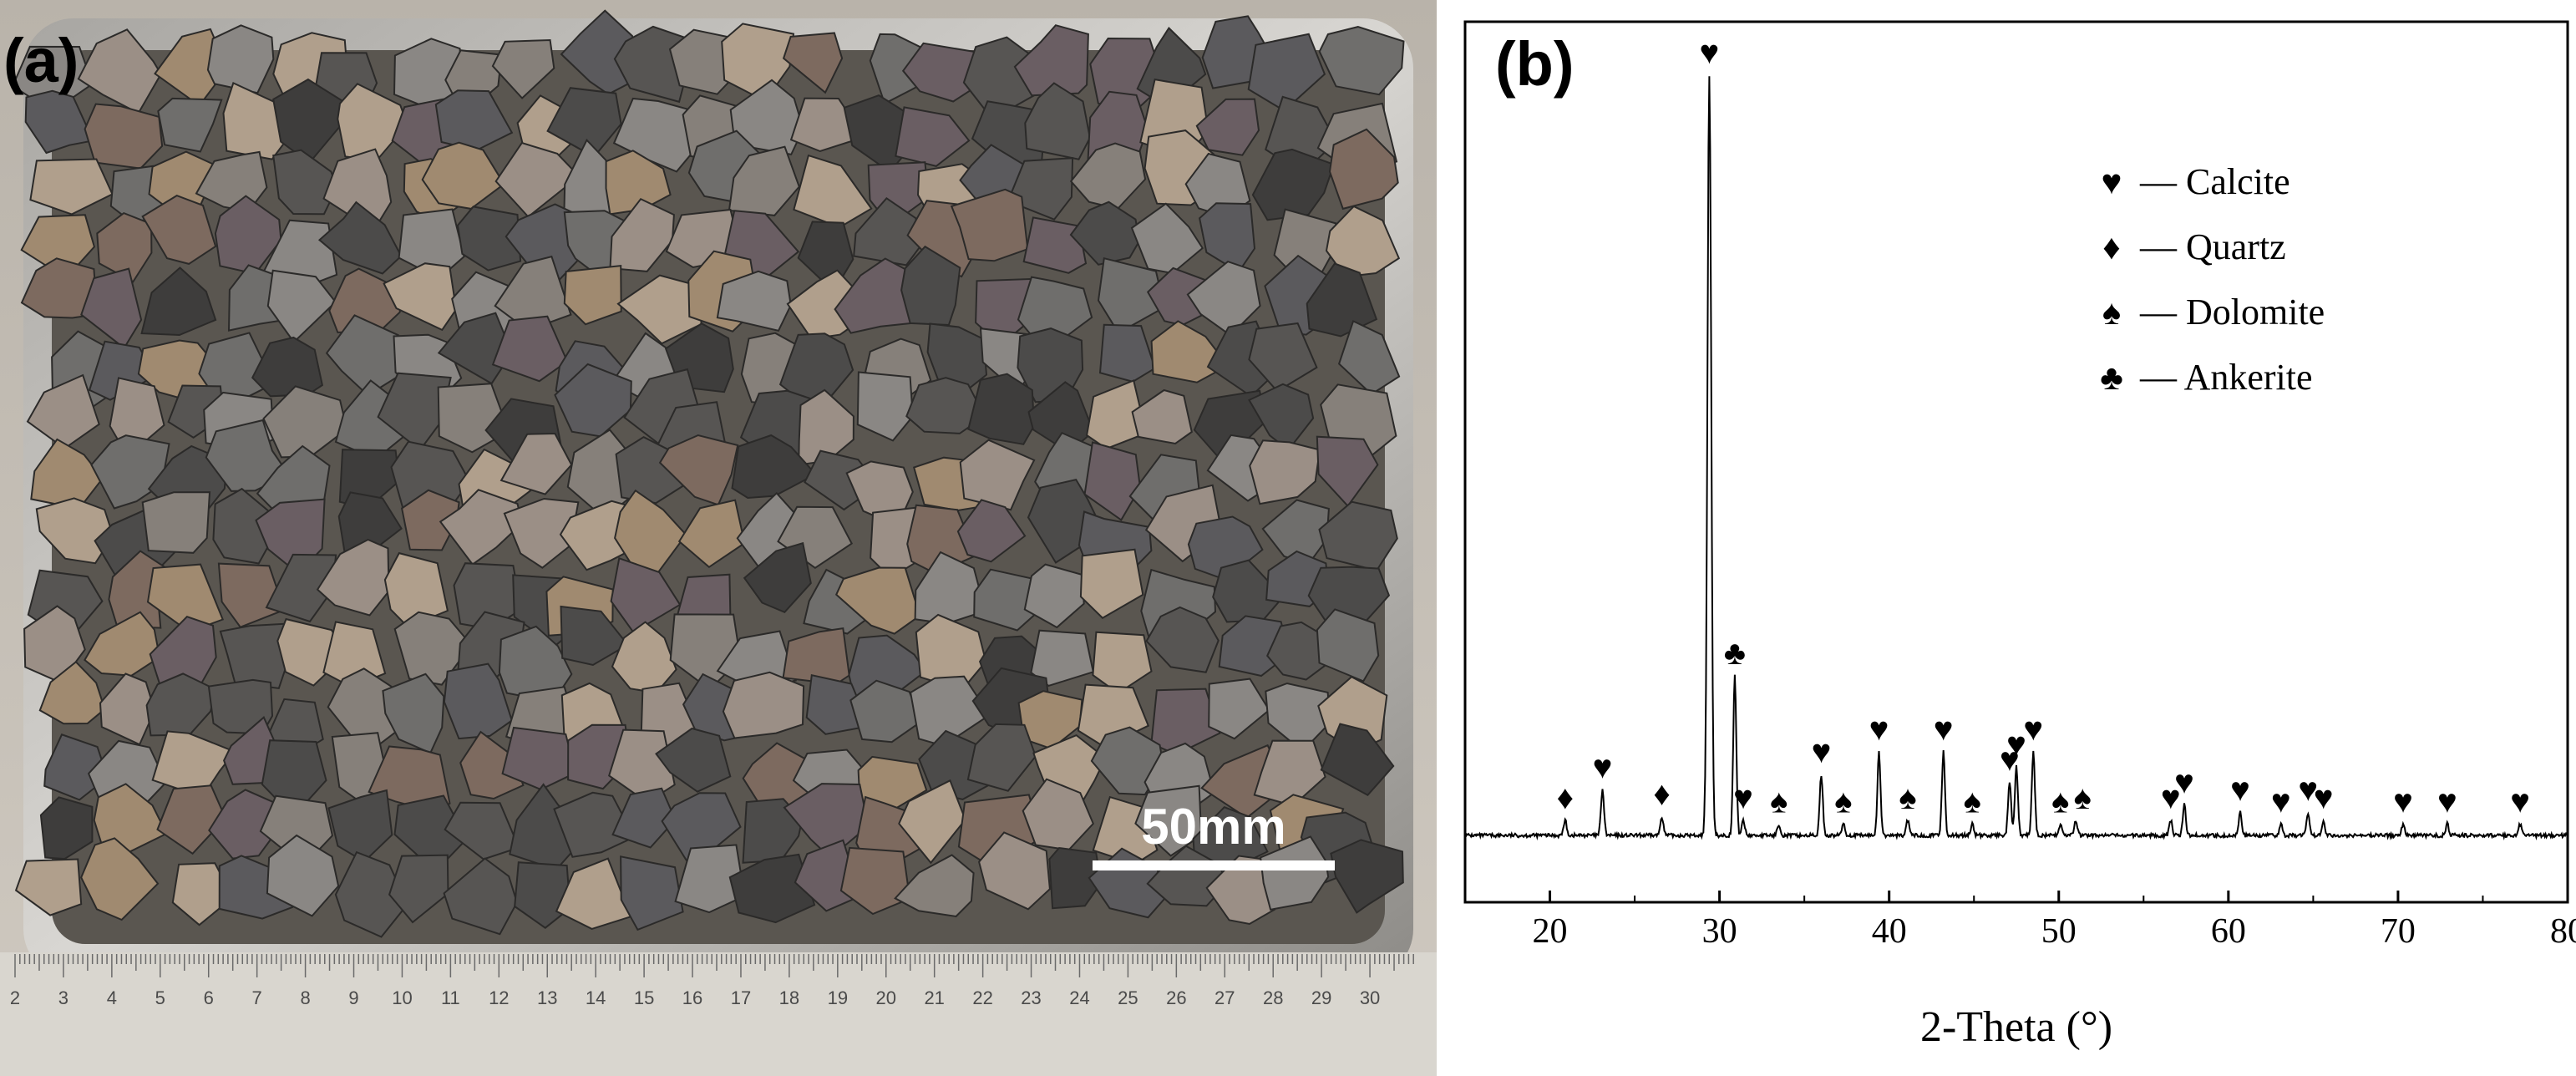 Image resolution: width=2576 pixels, height=1076 pixels. I want to click on x-tick-label: 80, so click(2563, 932).